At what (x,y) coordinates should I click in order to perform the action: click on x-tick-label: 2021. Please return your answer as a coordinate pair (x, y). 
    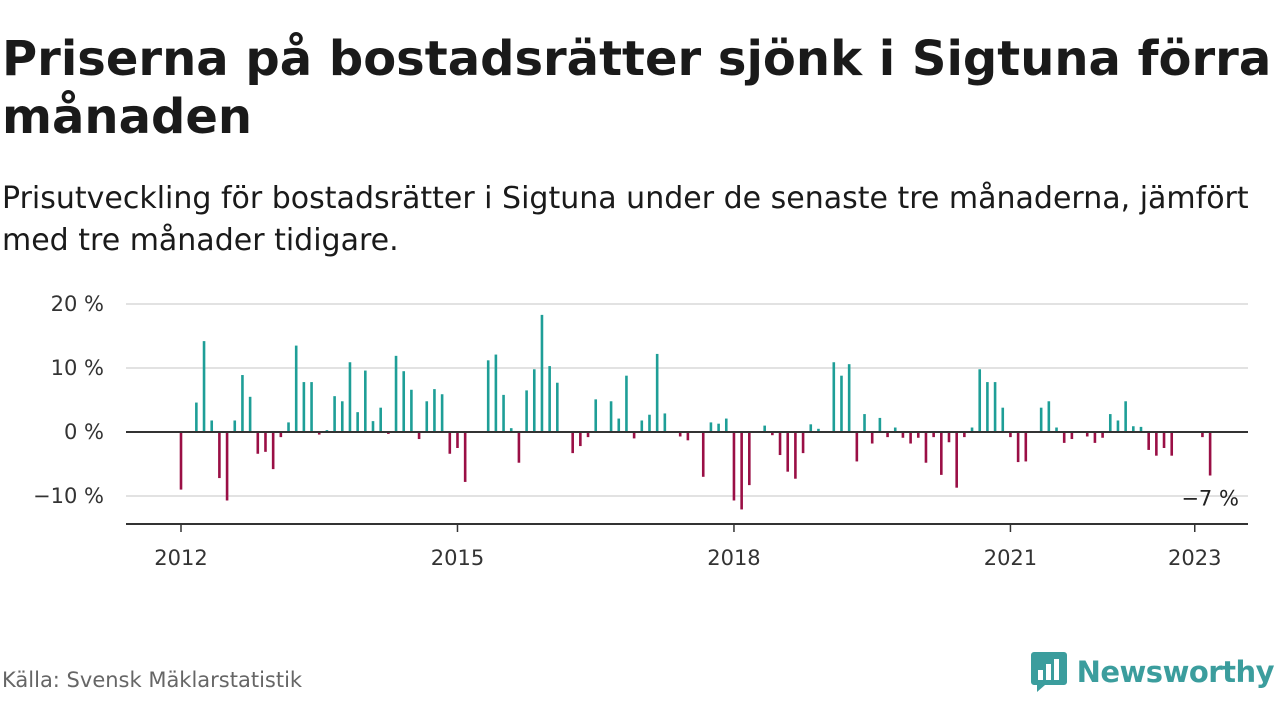
    Looking at the image, I should click on (1010, 558).